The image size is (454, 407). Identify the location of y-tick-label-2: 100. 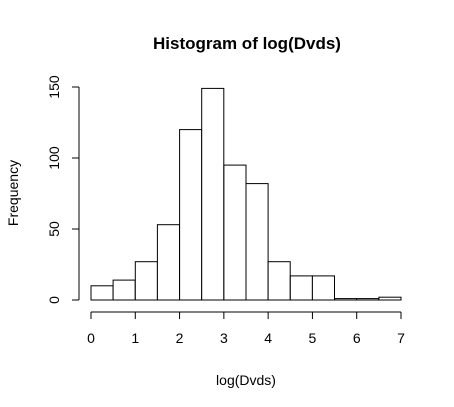
(54, 158).